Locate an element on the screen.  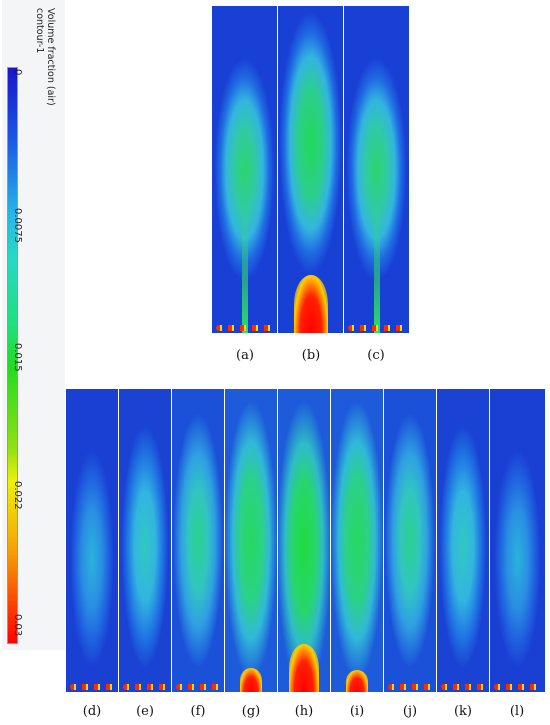
nozzles-e is located at coordinates (145, 687).